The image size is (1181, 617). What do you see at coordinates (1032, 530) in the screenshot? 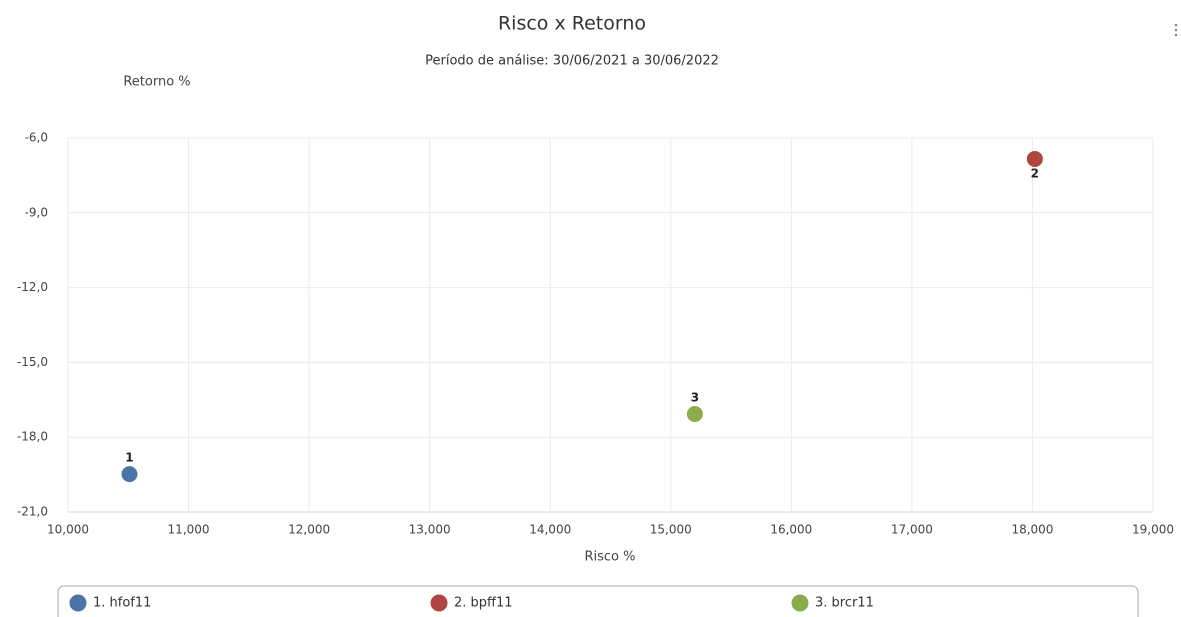
I see `x-tick-label: 18,000` at bounding box center [1032, 530].